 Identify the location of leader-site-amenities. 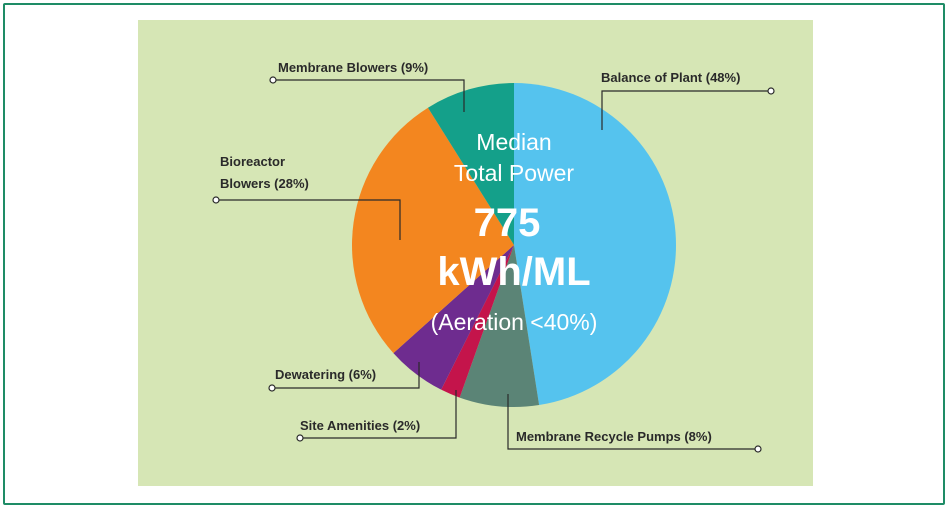
(378, 414).